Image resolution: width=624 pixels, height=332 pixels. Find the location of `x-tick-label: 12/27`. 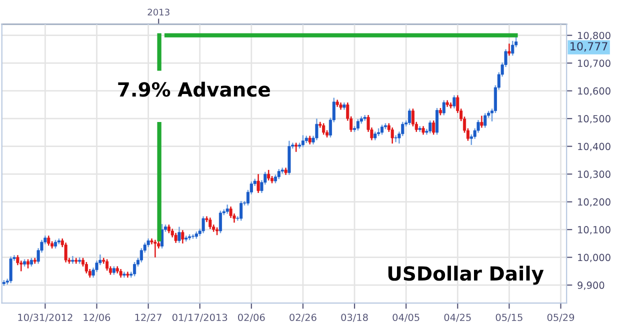

x-tick-label: 12/27 is located at coordinates (148, 318).